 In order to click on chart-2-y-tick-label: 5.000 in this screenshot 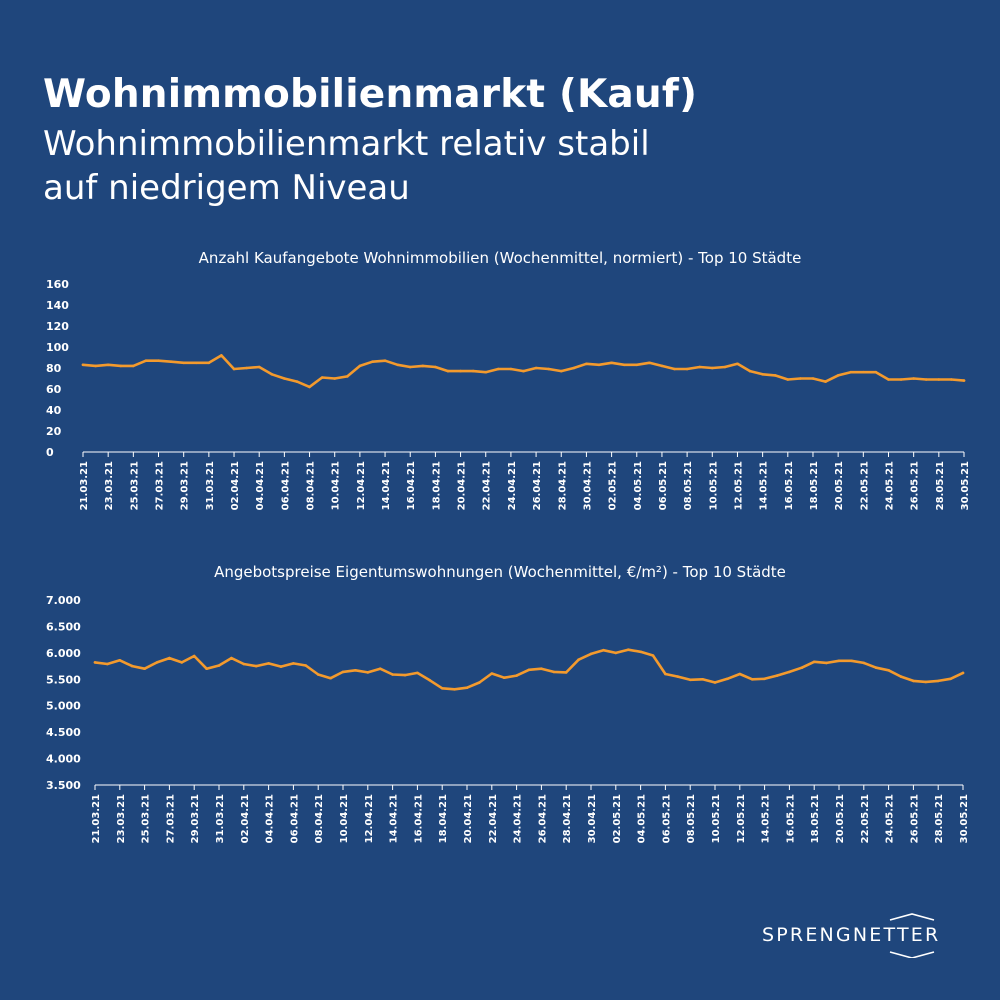, I will do `click(63, 706)`.